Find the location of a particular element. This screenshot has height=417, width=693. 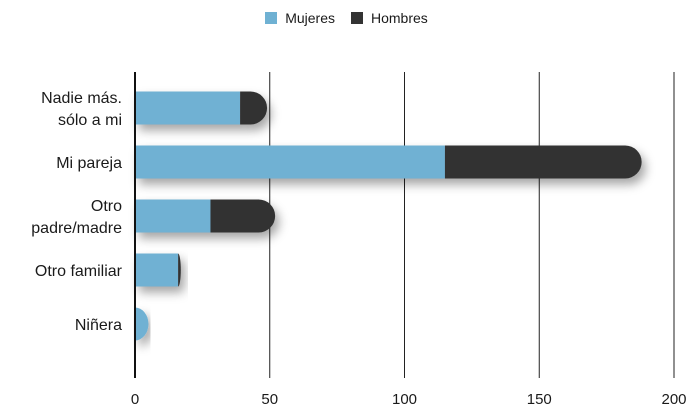

legend-item-hombres: Hombres is located at coordinates (389, 18).